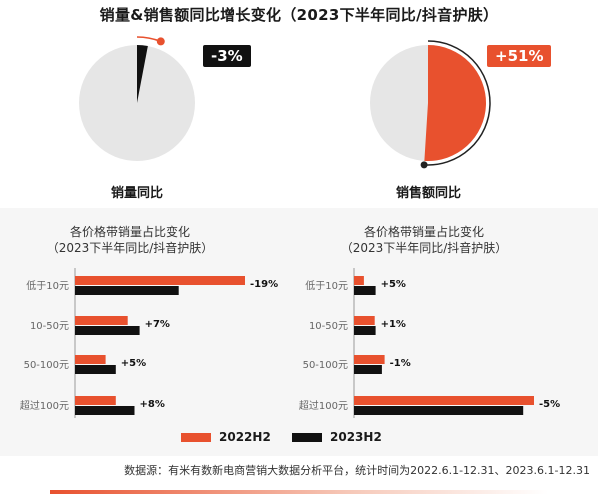 Image resolution: width=598 pixels, height=494 pixels. Describe the element at coordinates (393, 284) in the screenshot. I see `chart-1-data-label: +5%` at that location.